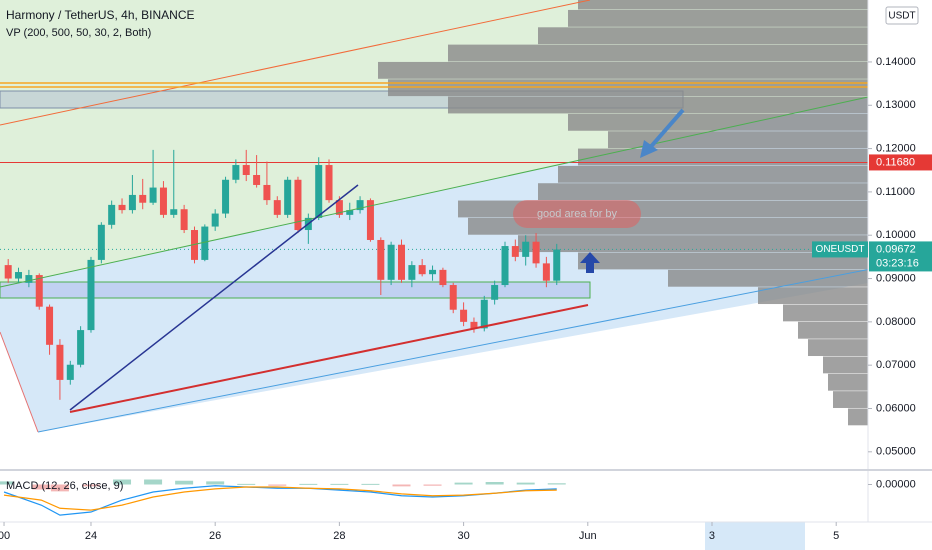 The height and width of the screenshot is (550, 932). I want to click on arrow-down, so click(665, 130).